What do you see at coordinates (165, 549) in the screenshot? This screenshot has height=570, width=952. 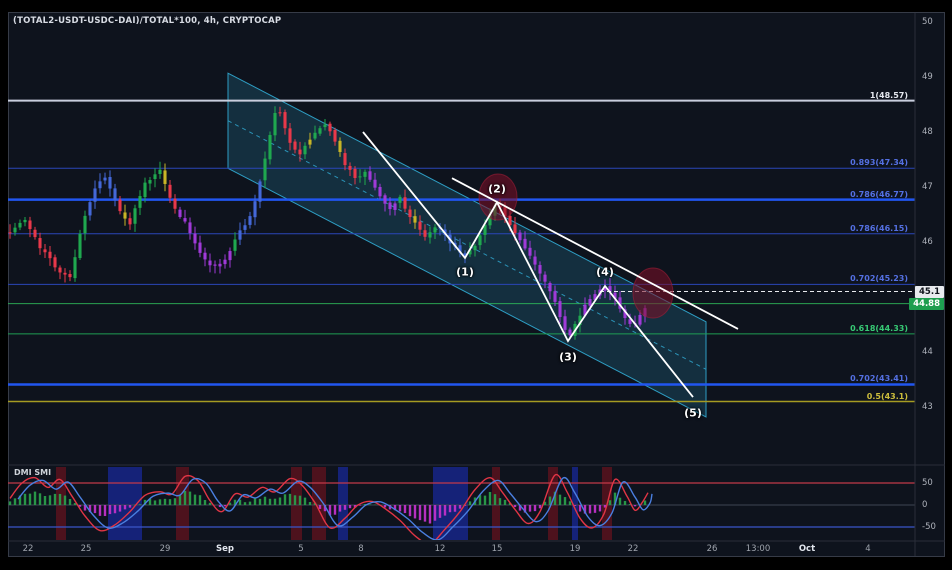 I see `time-tick: 29` at bounding box center [165, 549].